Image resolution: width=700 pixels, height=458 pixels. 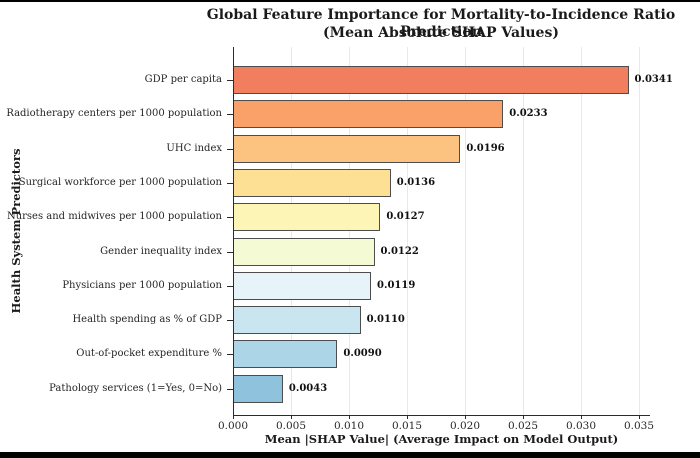 What do you see at coordinates (362, 354) in the screenshot?
I see `value-label: 0.0090` at bounding box center [362, 354].